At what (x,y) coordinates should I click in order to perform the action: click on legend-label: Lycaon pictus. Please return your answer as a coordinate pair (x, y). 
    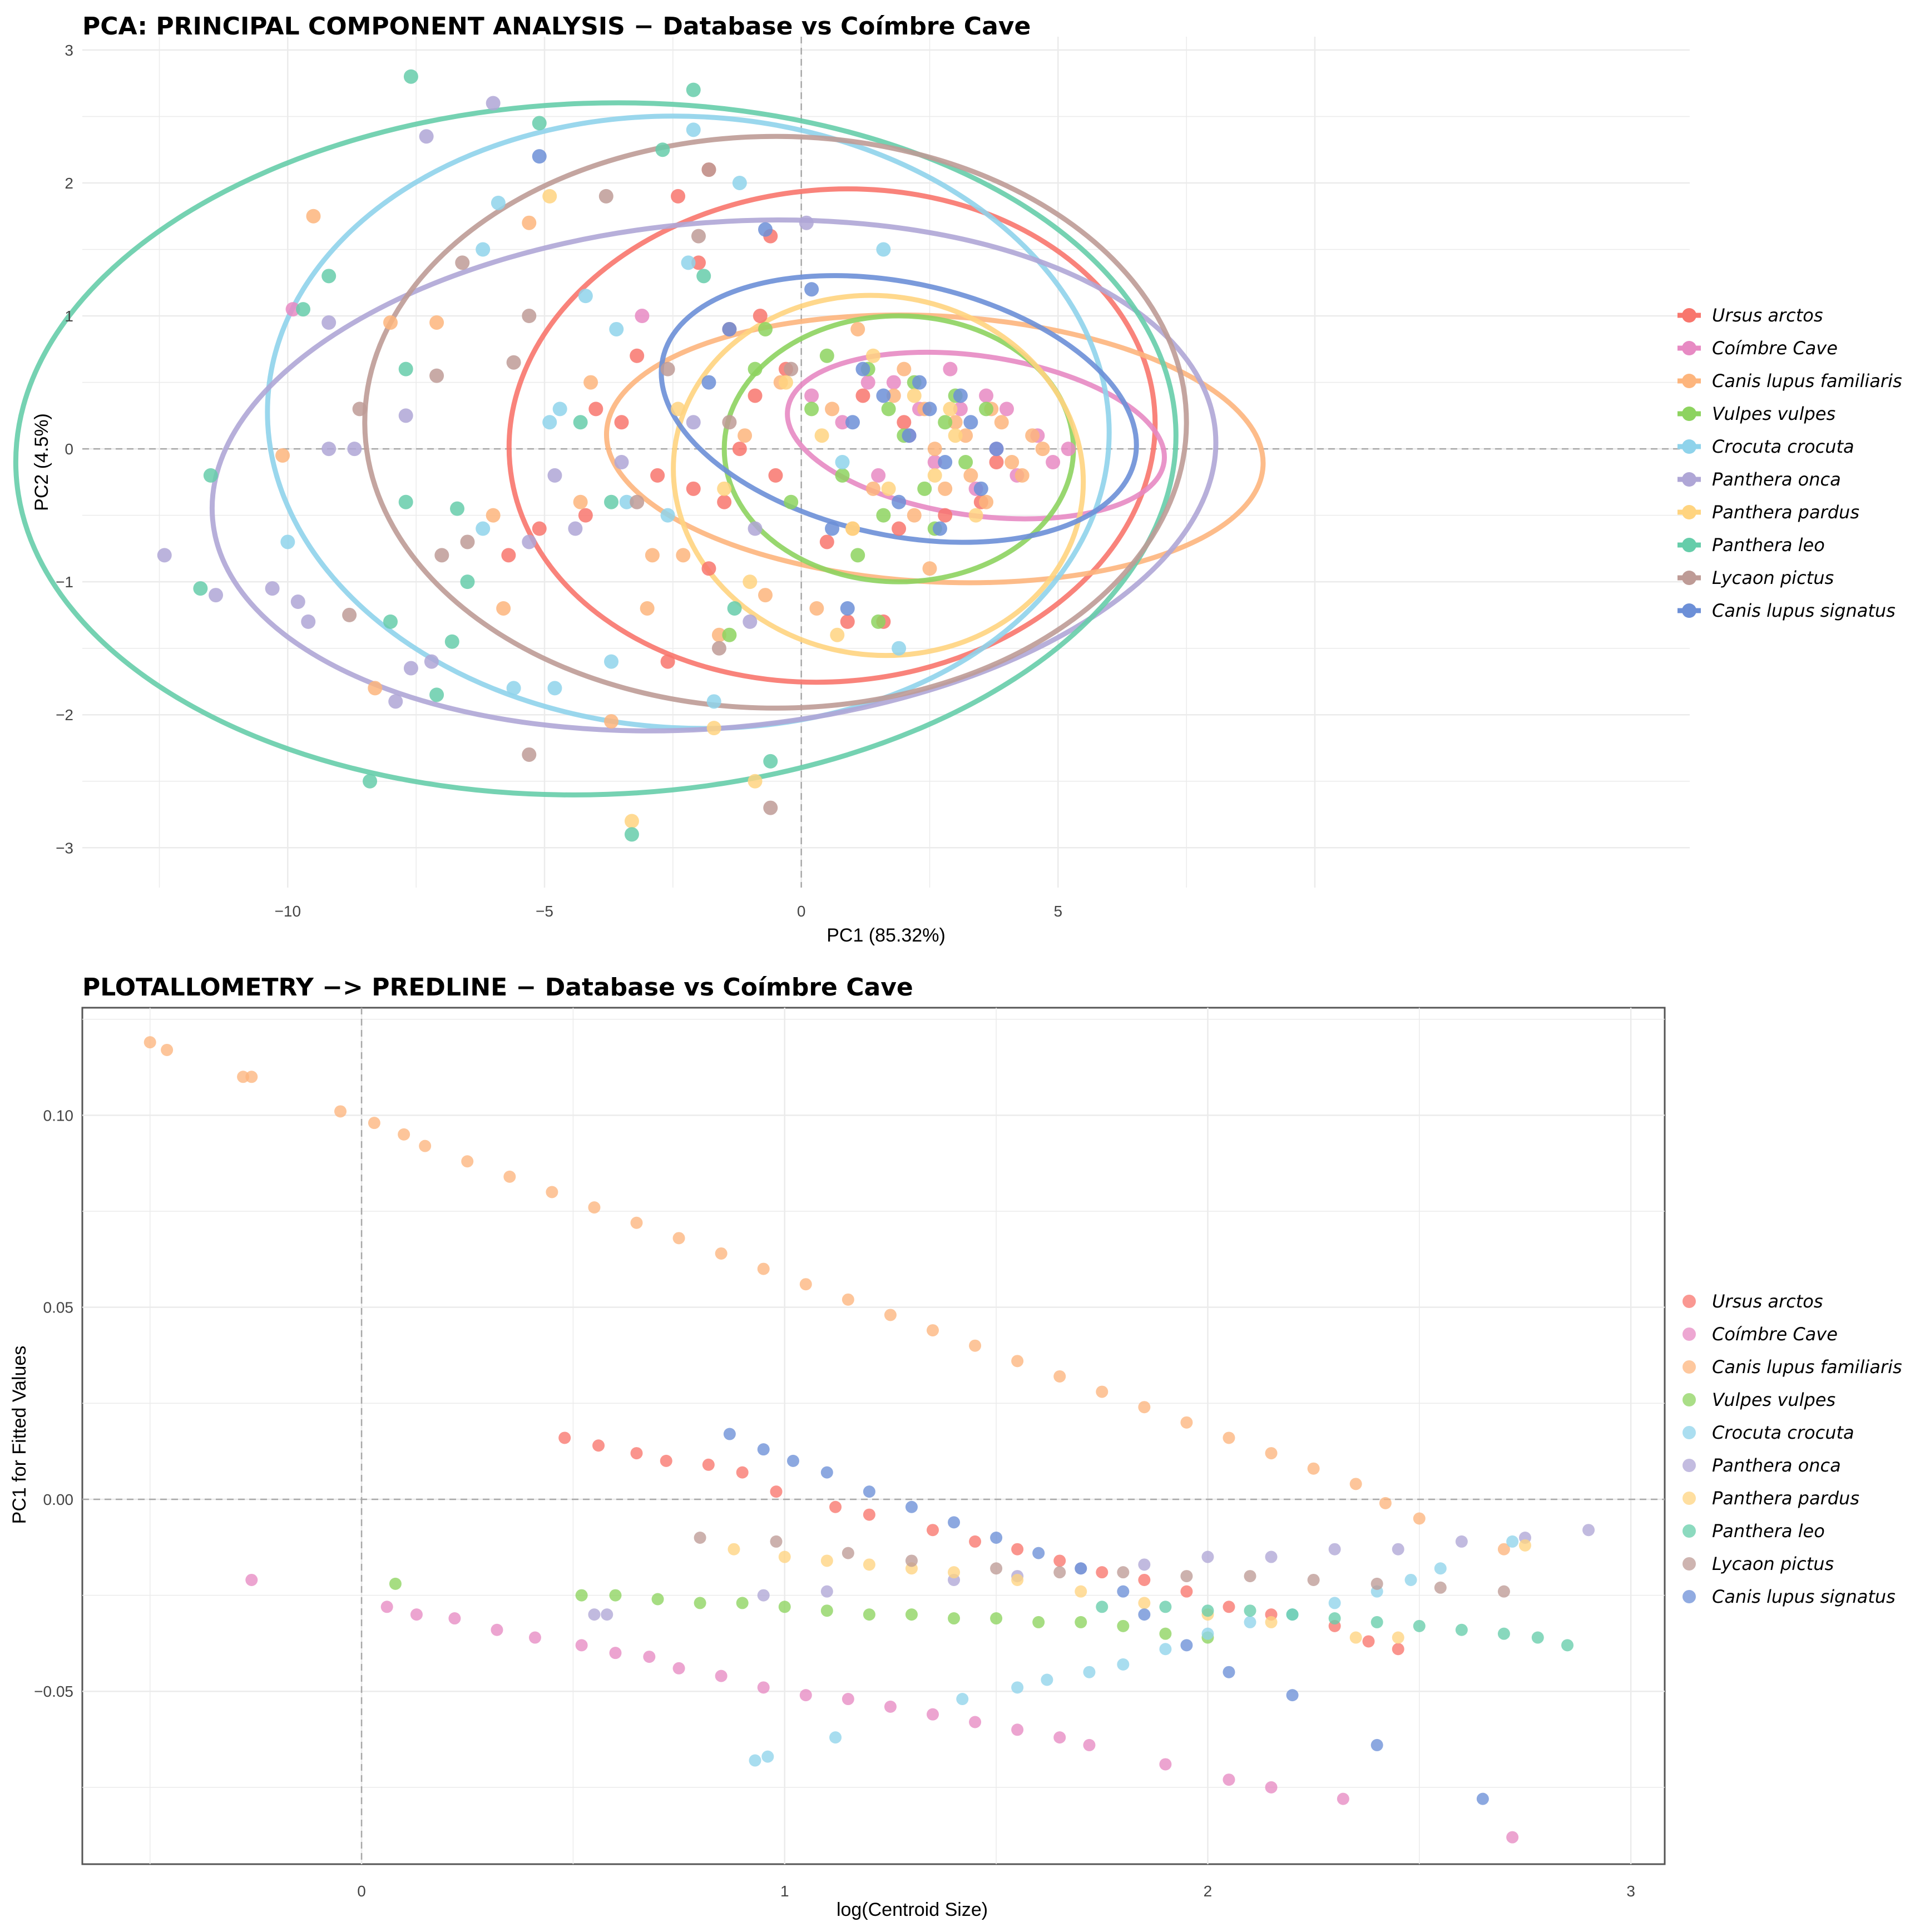
    Looking at the image, I should click on (1773, 1564).